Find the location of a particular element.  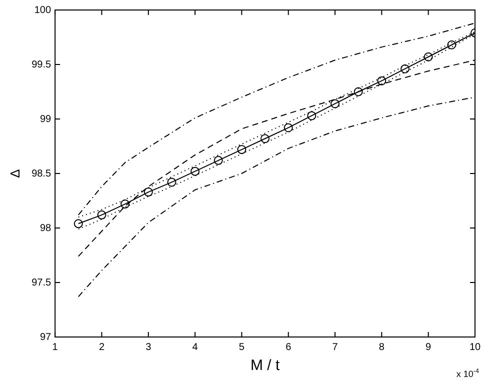

y-tick-label: 97 is located at coordinates (46, 337).